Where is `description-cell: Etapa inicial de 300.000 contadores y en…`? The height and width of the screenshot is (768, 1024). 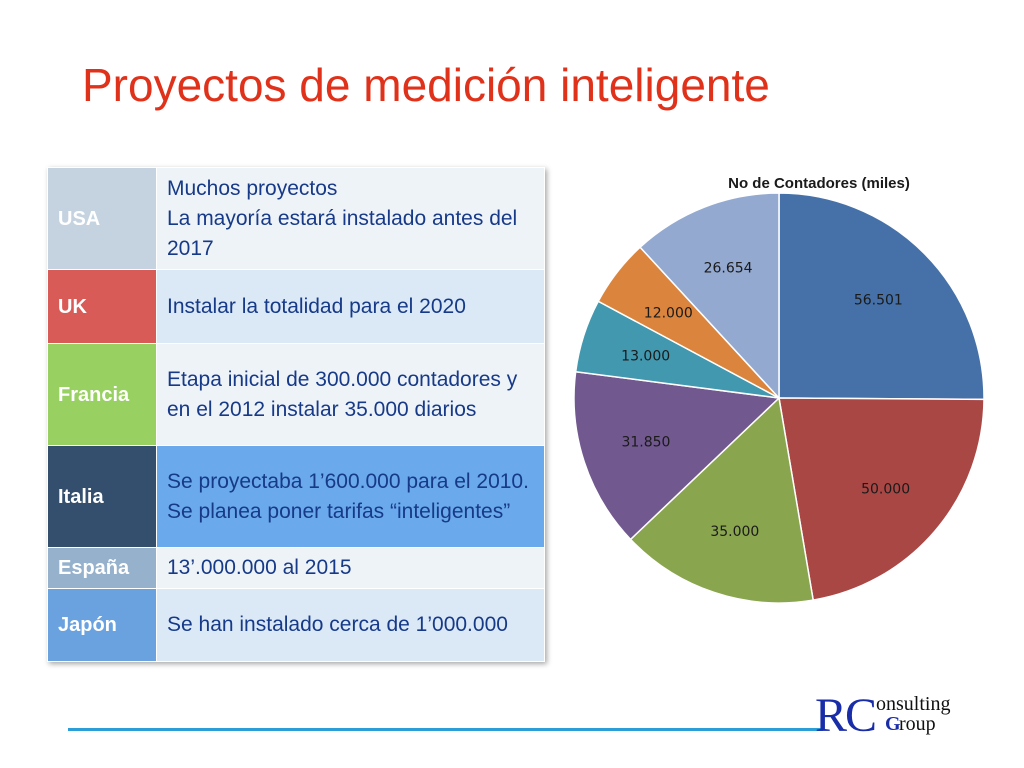 description-cell: Etapa inicial de 300.000 contadores y en… is located at coordinates (350, 394).